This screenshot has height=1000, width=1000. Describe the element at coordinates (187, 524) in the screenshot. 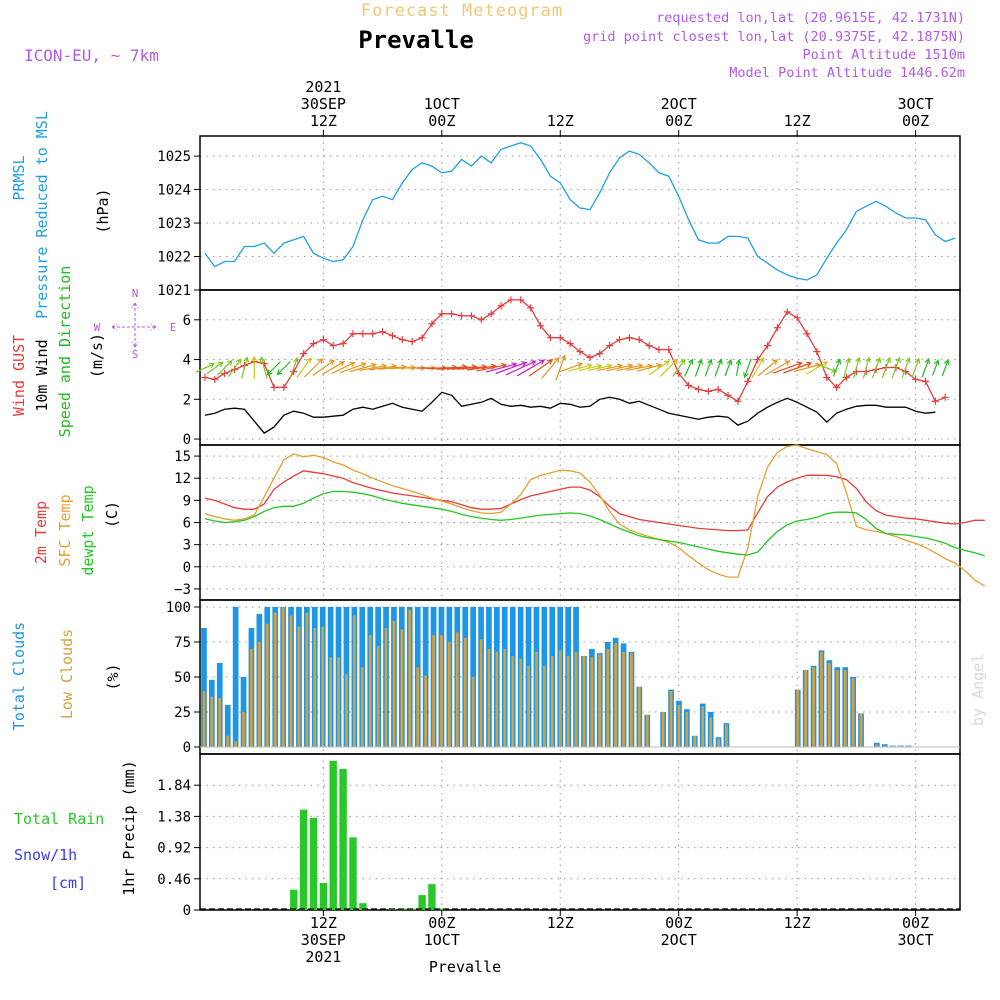

I see `y-tick-label: 6` at that location.